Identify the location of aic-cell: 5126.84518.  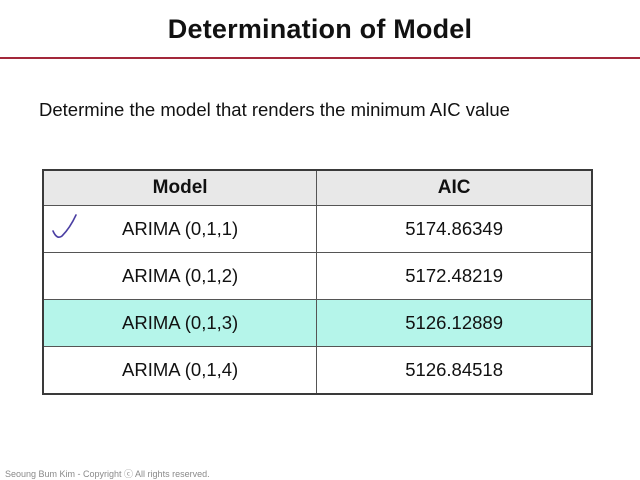
(454, 370).